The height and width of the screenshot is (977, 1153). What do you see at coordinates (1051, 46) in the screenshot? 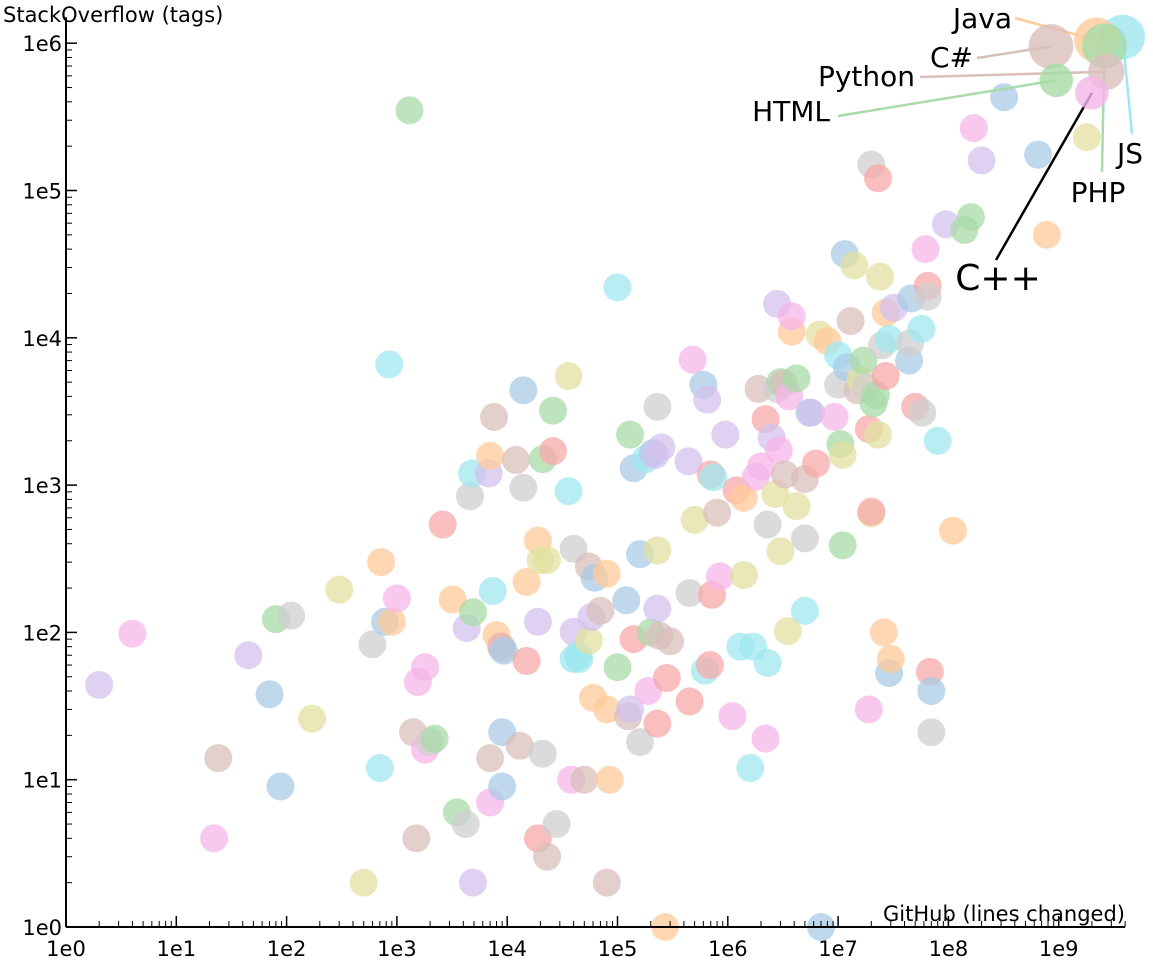
I see `data-point-csharp` at bounding box center [1051, 46].